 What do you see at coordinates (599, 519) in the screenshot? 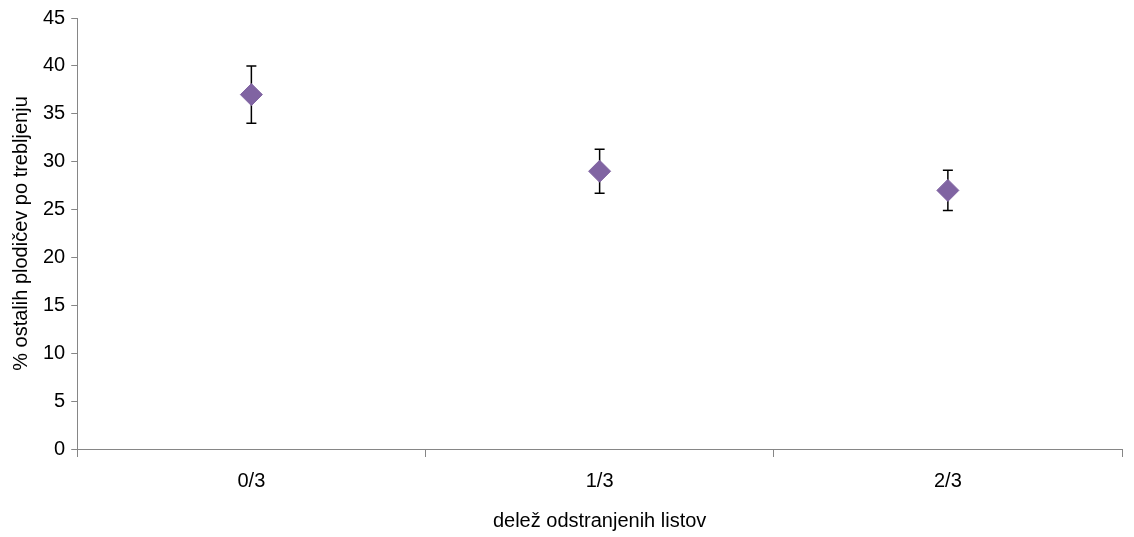
I see `x-axis-title: delež odstranjenih listov` at bounding box center [599, 519].